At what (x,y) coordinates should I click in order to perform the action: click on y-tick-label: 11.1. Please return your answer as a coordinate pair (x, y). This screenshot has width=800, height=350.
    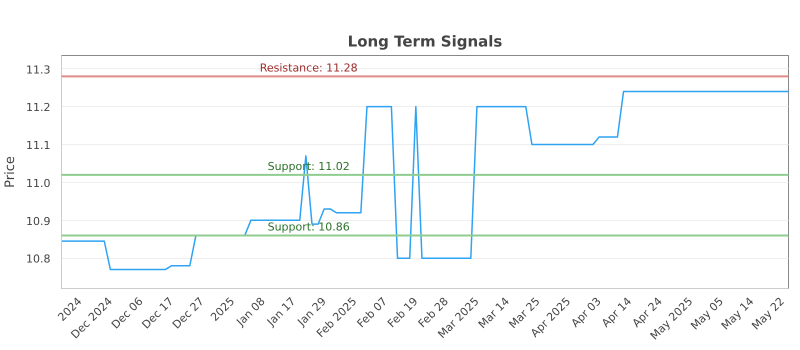
    Looking at the image, I should click on (38, 145).